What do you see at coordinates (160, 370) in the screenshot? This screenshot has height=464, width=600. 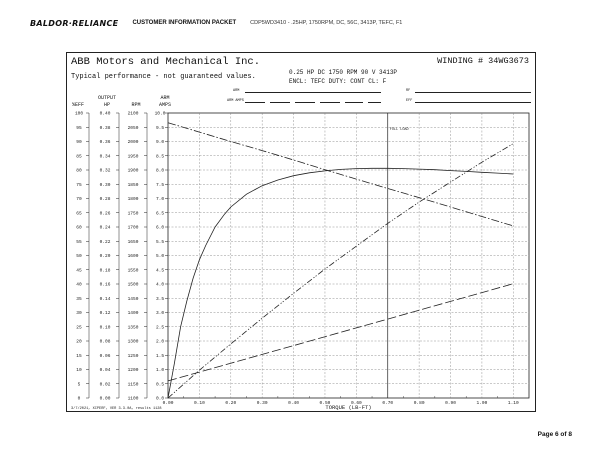 I see `y-tick-label: 1.0` at bounding box center [160, 370].